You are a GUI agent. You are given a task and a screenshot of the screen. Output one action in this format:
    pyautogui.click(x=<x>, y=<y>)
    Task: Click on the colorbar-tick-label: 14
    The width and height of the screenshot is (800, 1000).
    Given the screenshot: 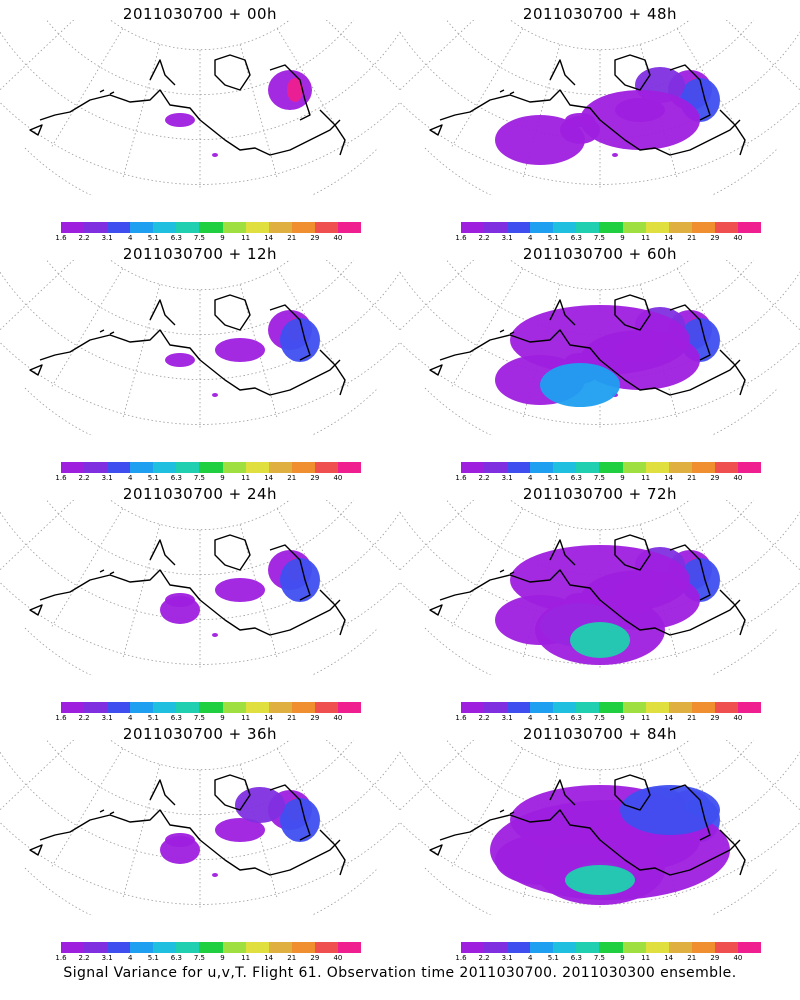 What is the action you would take?
    pyautogui.click(x=669, y=718)
    